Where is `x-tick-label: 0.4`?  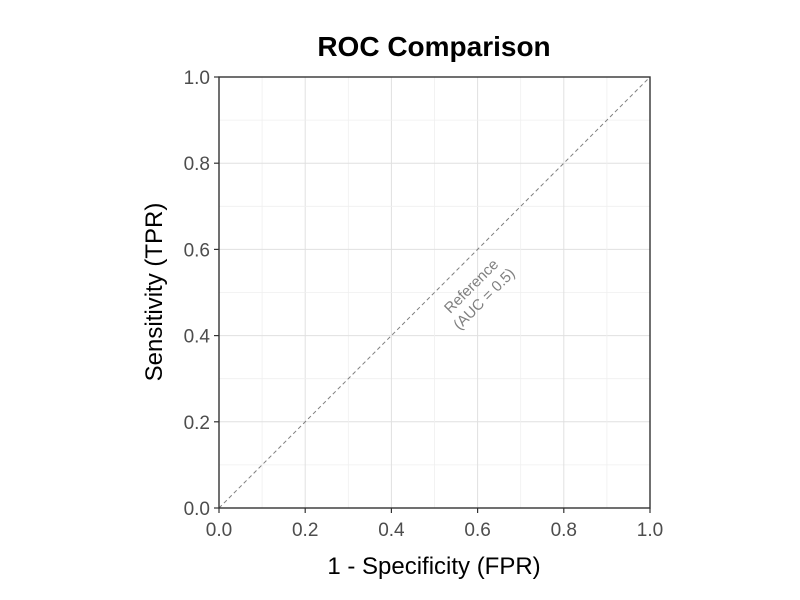 x-tick-label: 0.4 is located at coordinates (391, 530).